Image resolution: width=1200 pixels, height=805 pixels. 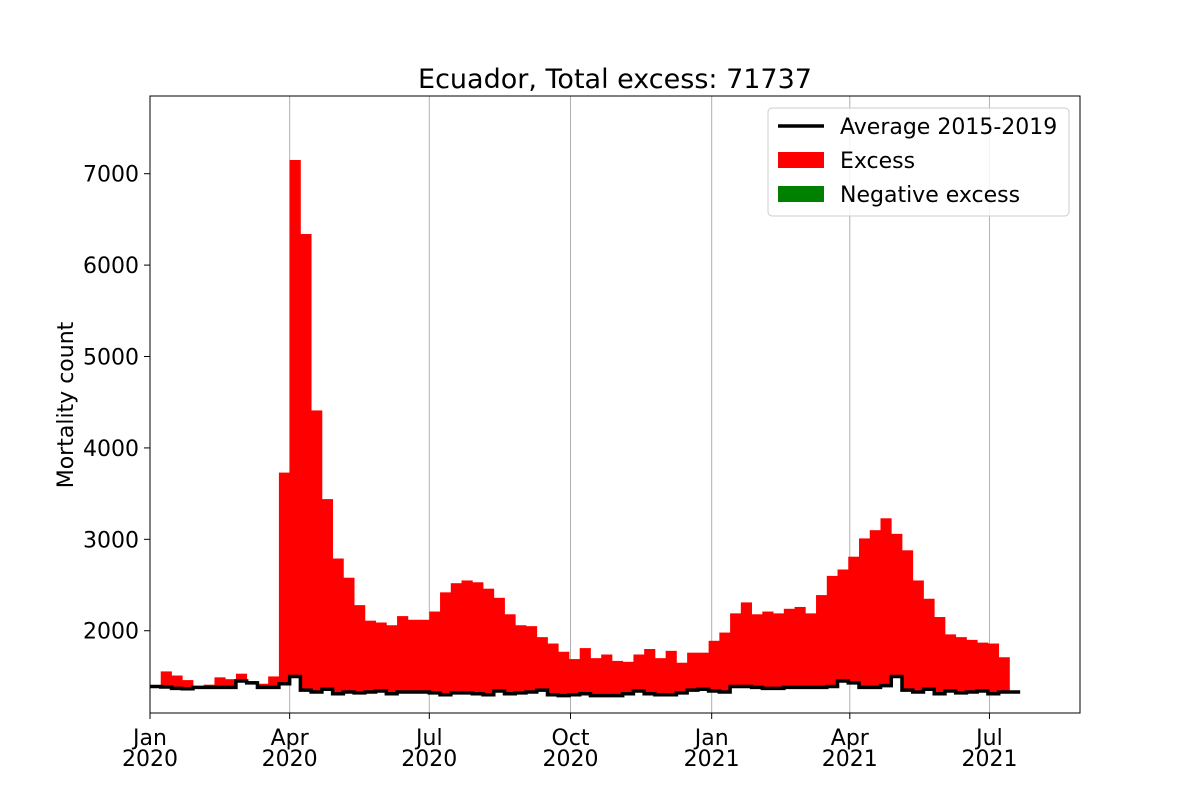 I want to click on average-step-line, so click(x=585, y=686).